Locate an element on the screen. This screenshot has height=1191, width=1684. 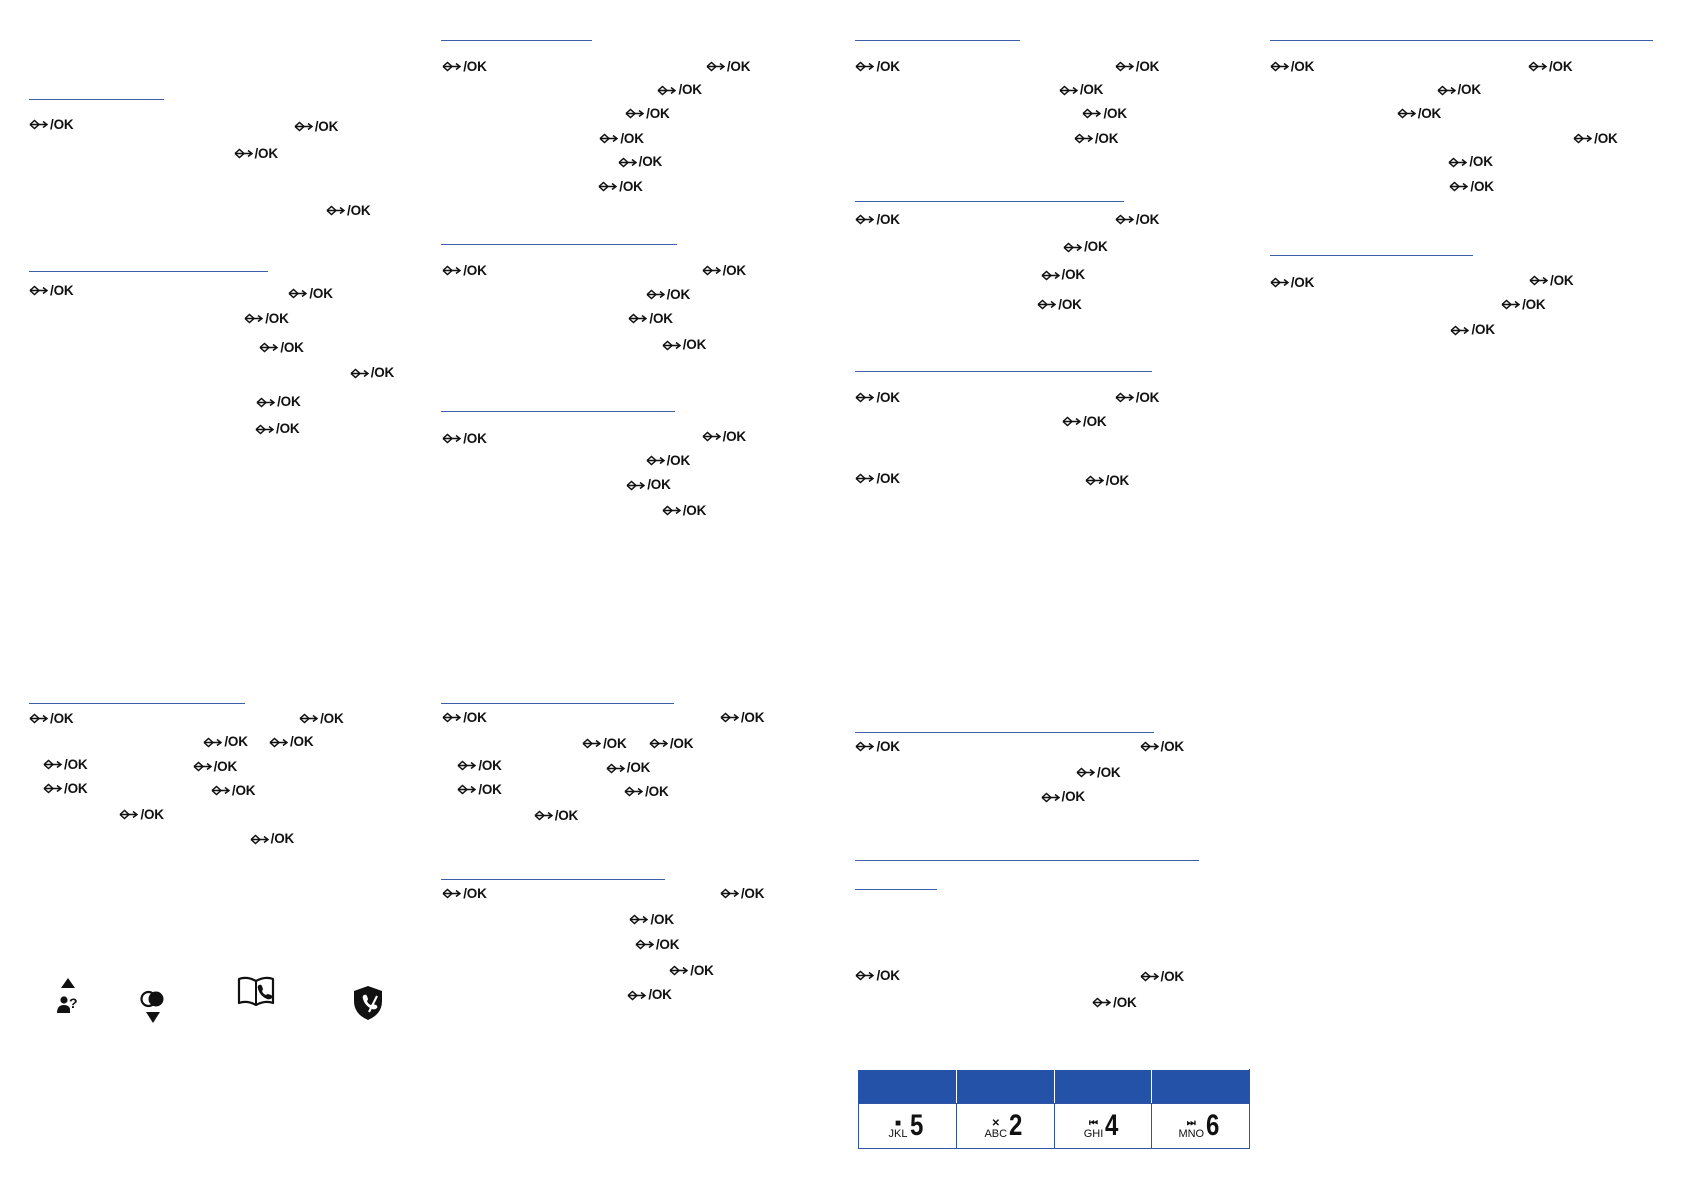
key-digit: 6 is located at coordinates (1213, 1125).